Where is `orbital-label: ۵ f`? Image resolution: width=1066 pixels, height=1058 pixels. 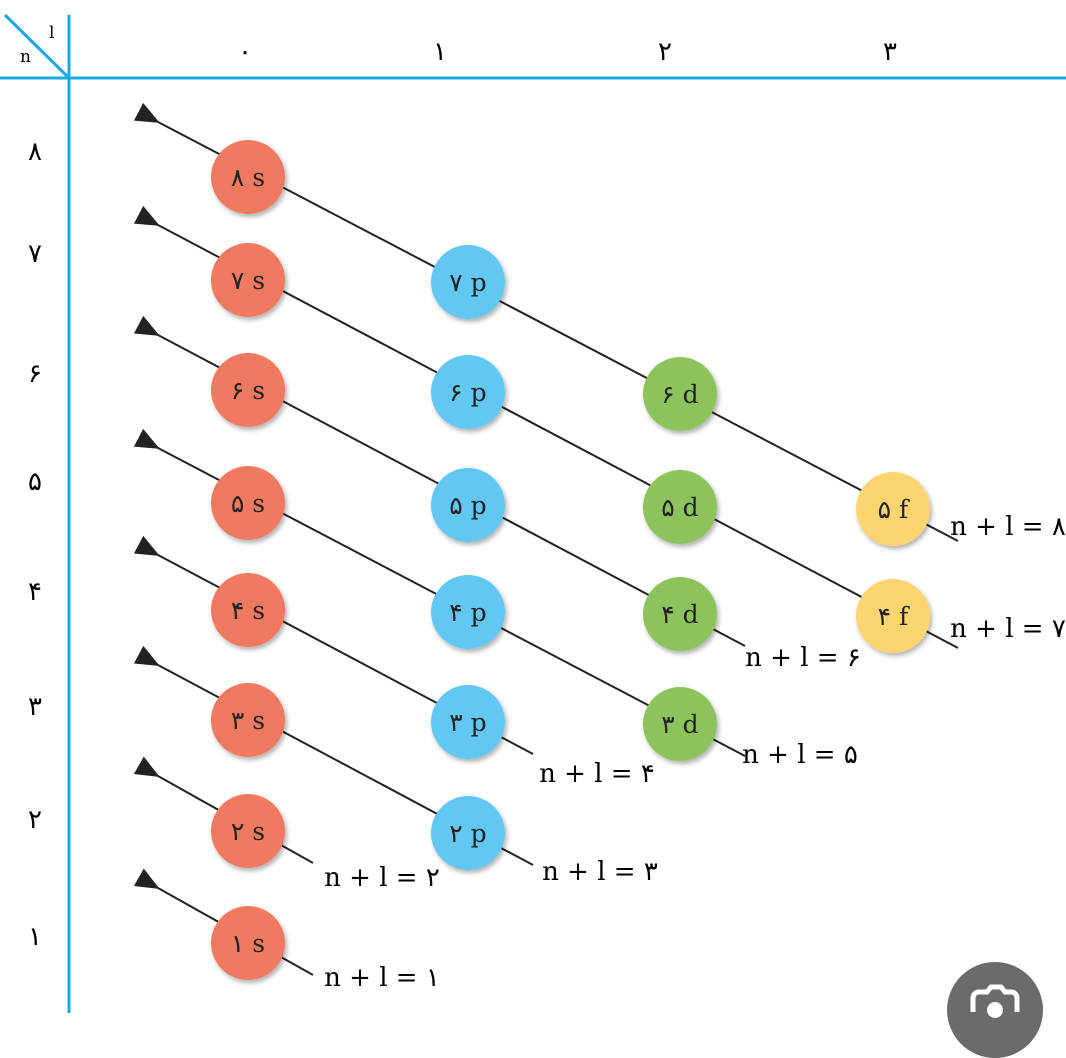 orbital-label: ۵ f is located at coordinates (894, 509).